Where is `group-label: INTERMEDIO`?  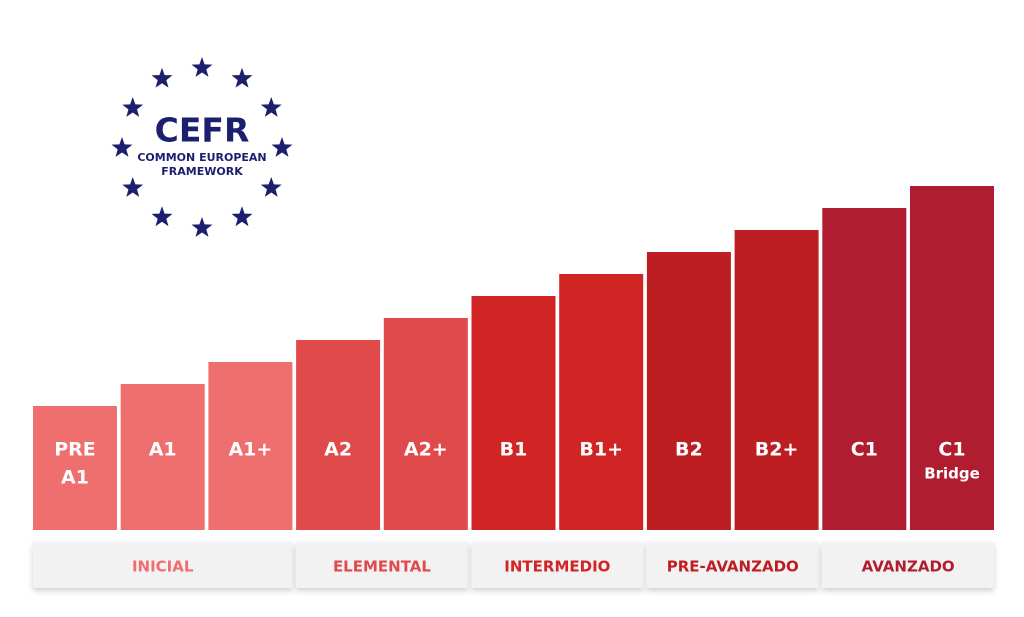
group-label: INTERMEDIO is located at coordinates (557, 567).